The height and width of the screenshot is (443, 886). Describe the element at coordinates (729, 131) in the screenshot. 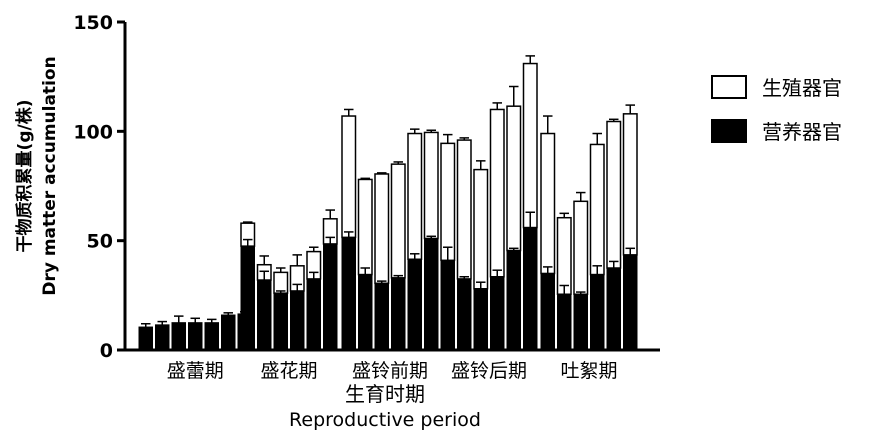

I see `legend-swatch-vegetative` at that location.